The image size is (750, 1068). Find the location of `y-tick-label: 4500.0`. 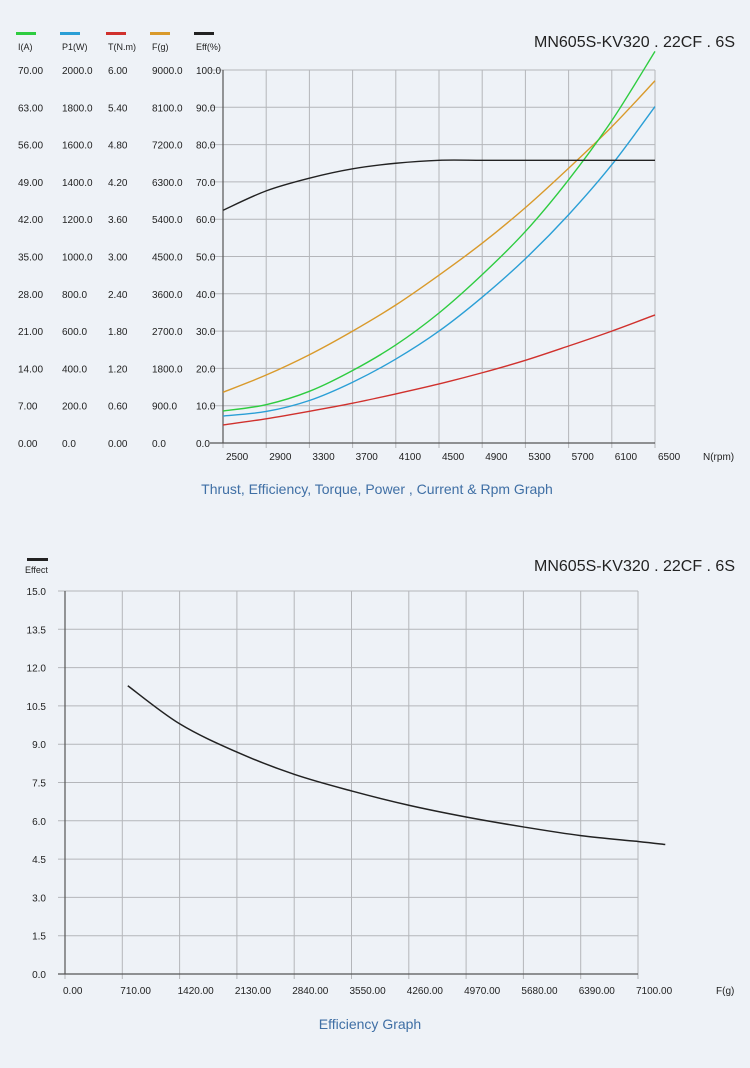

y-tick-label: 4500.0 is located at coordinates (167, 258).